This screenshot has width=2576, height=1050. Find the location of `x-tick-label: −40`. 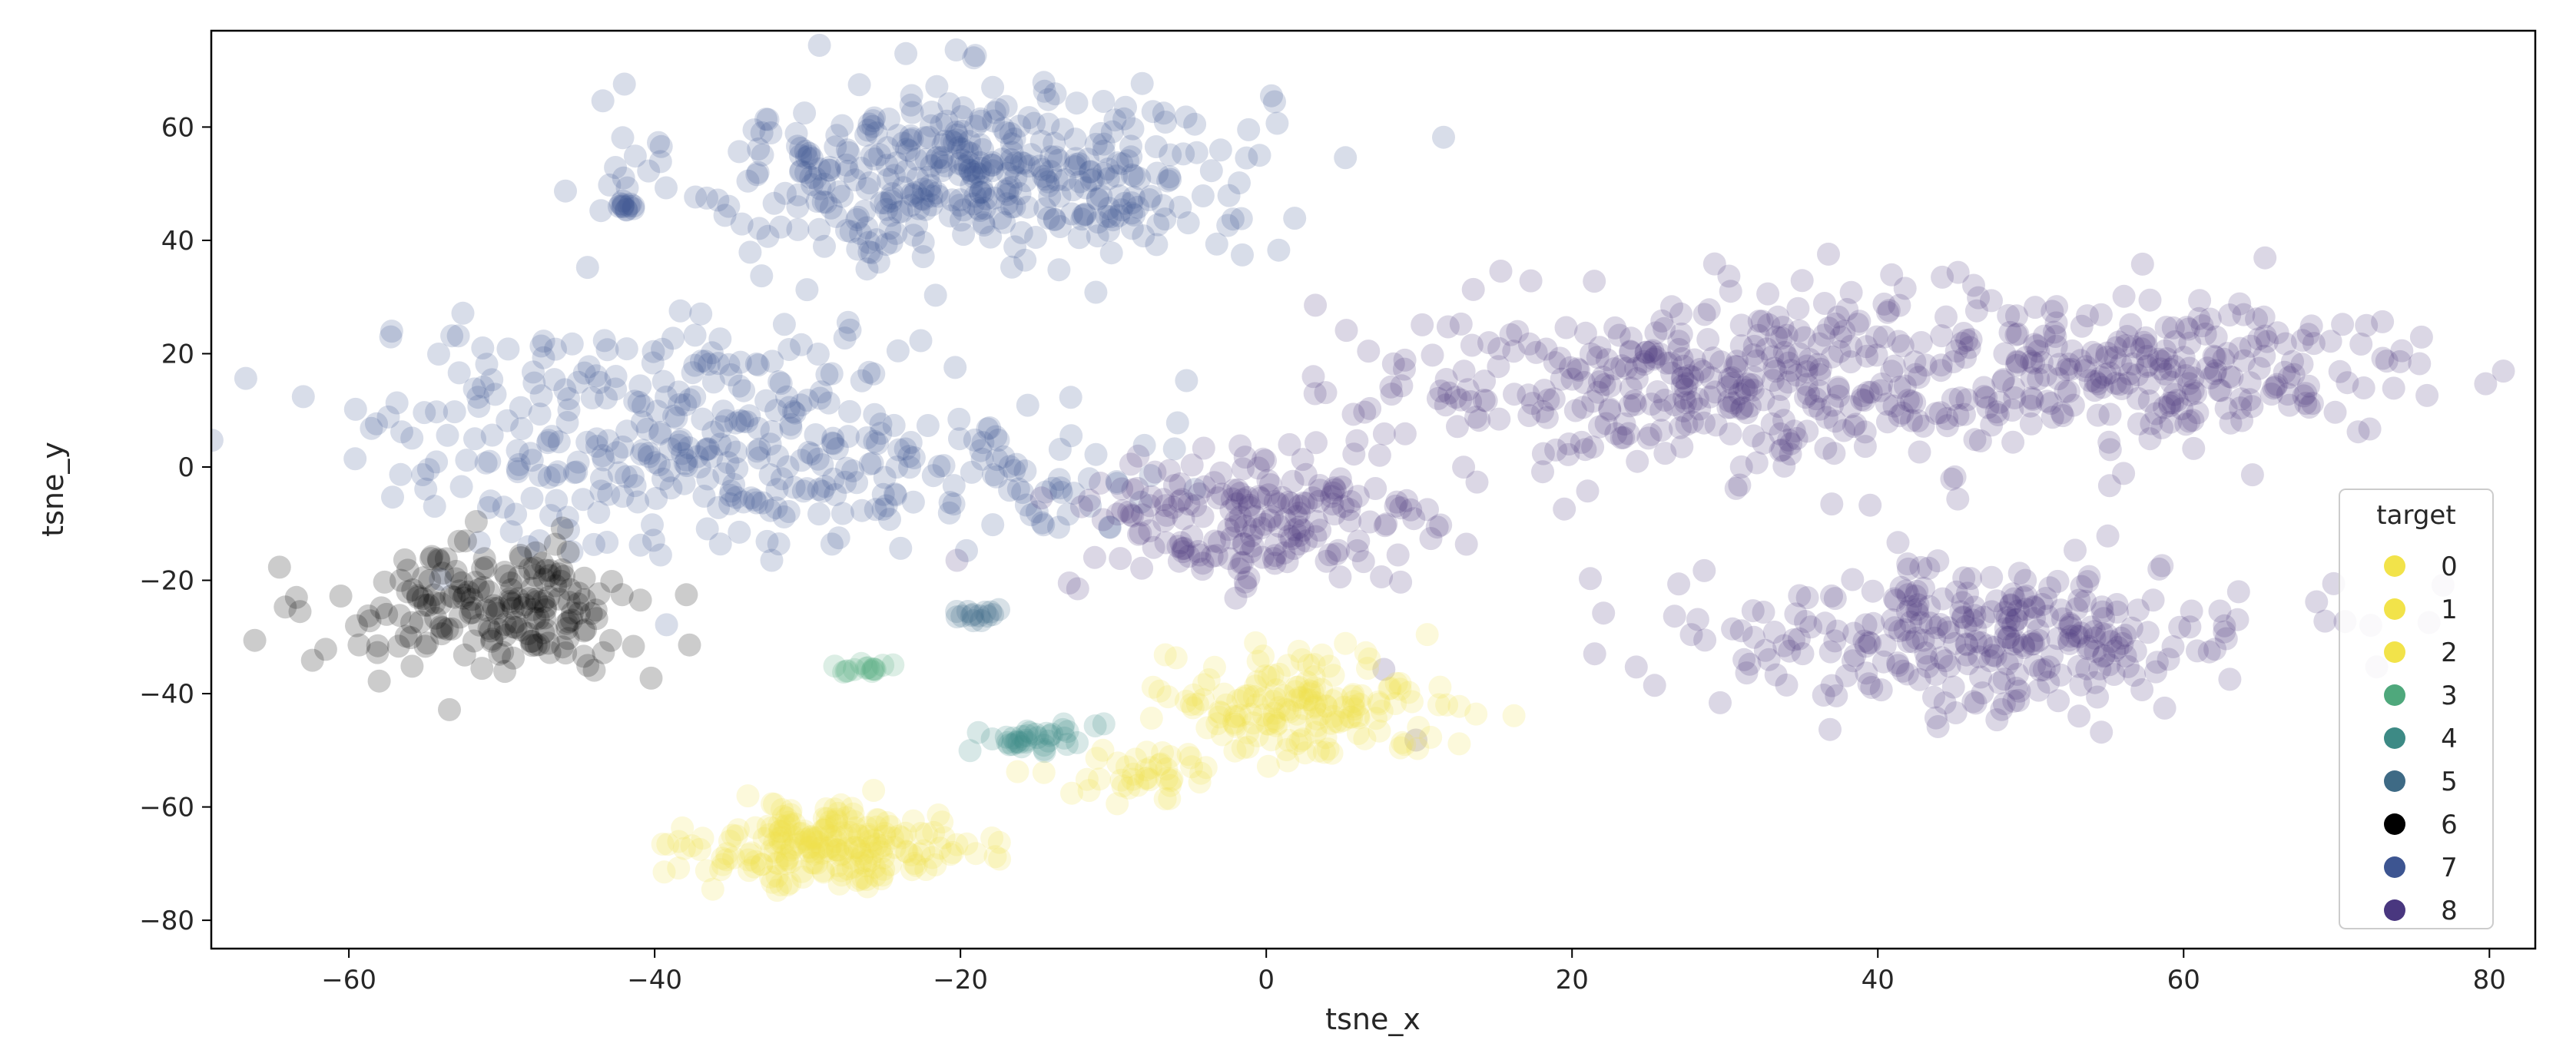

x-tick-label: −40 is located at coordinates (654, 980).